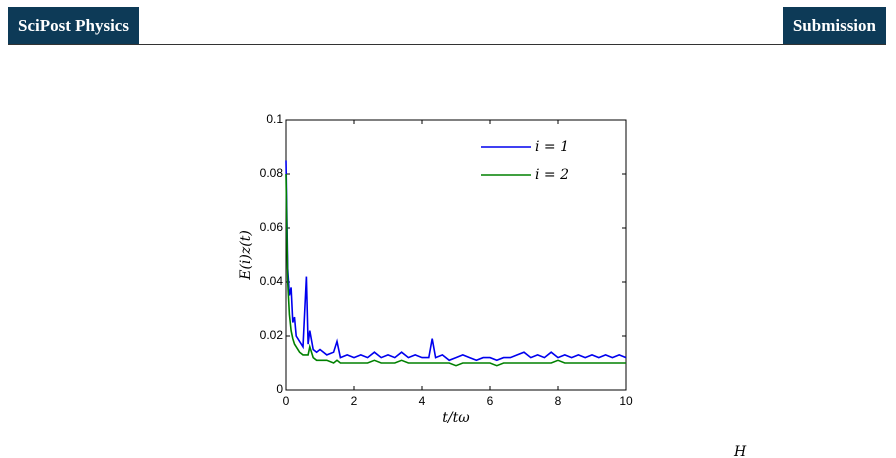  Describe the element at coordinates (272, 281) in the screenshot. I see `y-tick-label: 0.04` at that location.